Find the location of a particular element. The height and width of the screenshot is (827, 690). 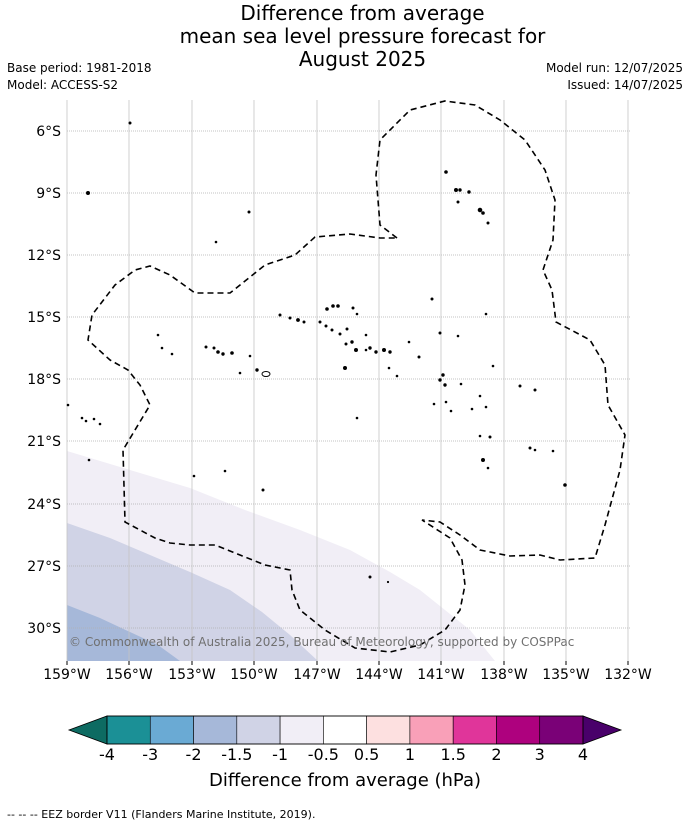

model-run: Model run: 12/07/2025 is located at coordinates (614, 68).